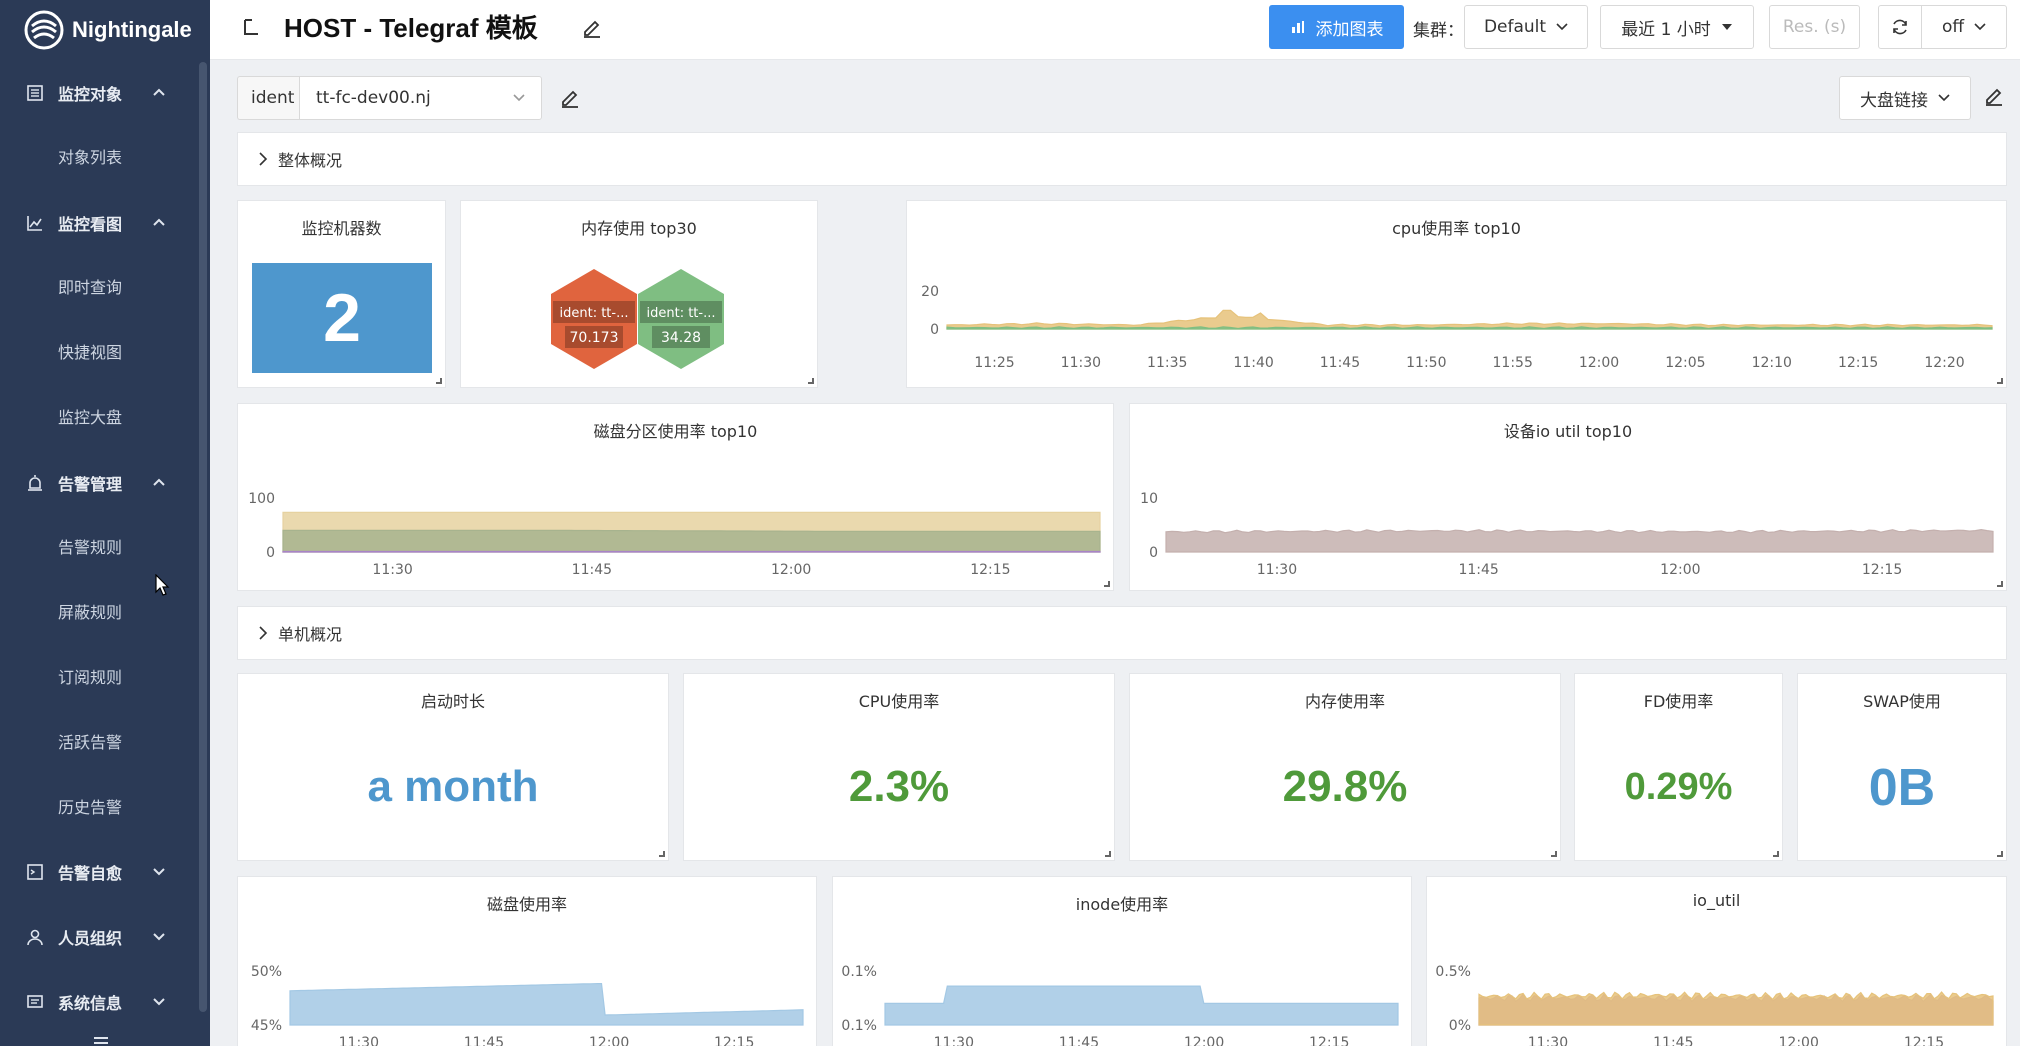 The image size is (2020, 1046). Describe the element at coordinates (1964, 27) in the screenshot. I see `auto-refresh-select: off` at that location.